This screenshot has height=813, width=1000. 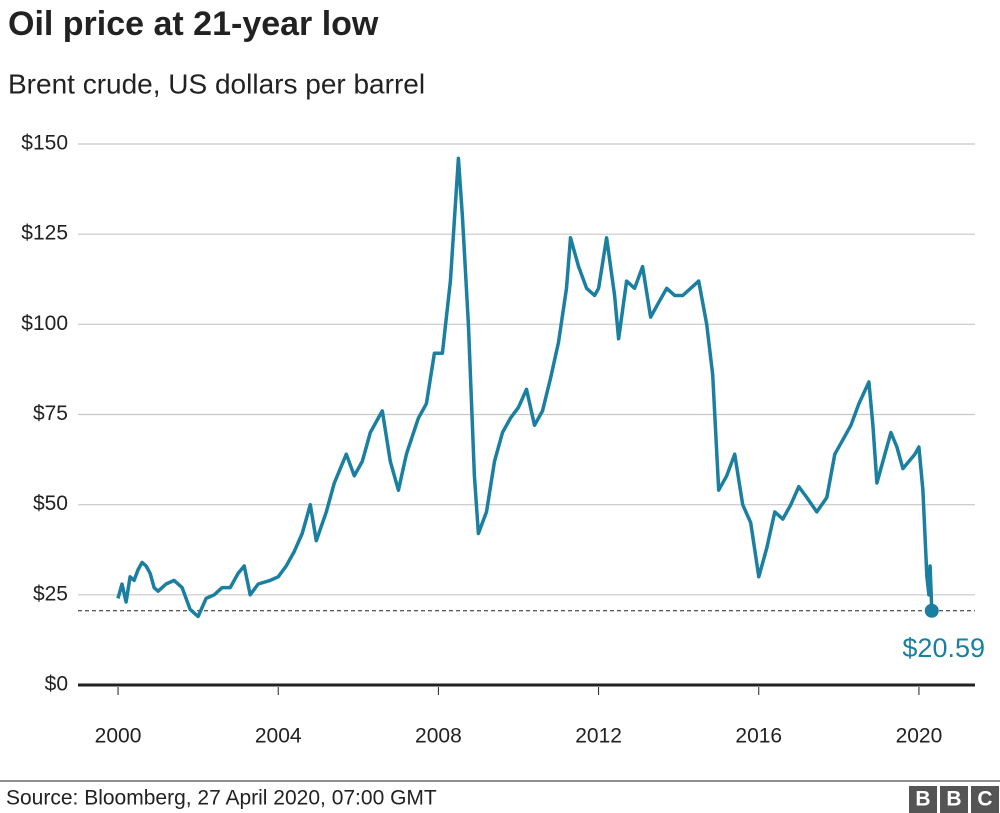 What do you see at coordinates (278, 736) in the screenshot?
I see `x-tick-label: 2004` at bounding box center [278, 736].